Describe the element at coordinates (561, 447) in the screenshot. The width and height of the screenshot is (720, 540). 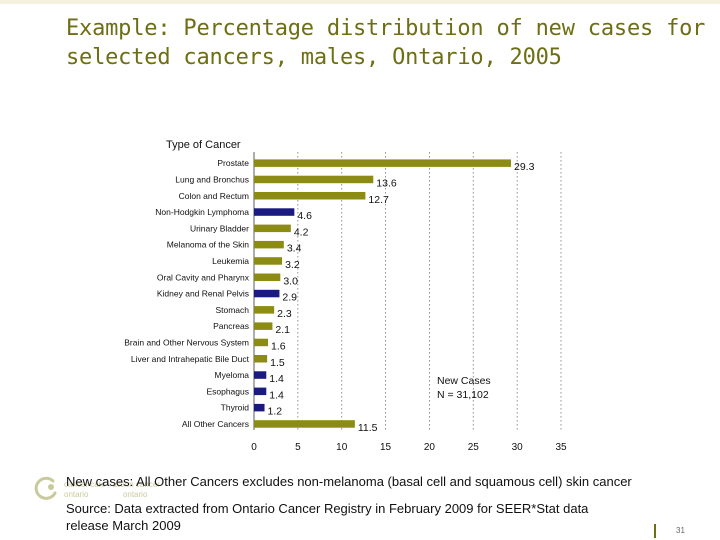
I see `x-tick-label: 35` at that location.